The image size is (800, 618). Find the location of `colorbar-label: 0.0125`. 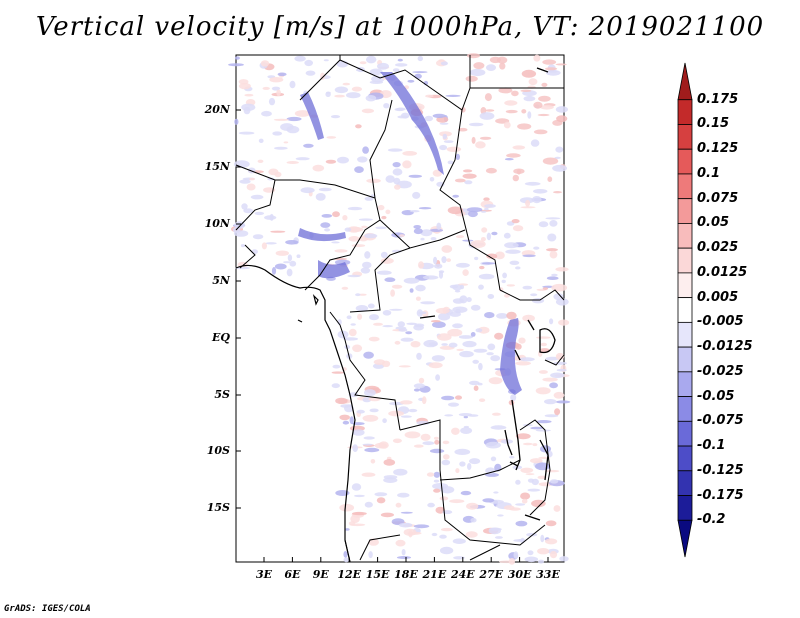

colorbar-label: 0.0125 is located at coordinates (722, 272).